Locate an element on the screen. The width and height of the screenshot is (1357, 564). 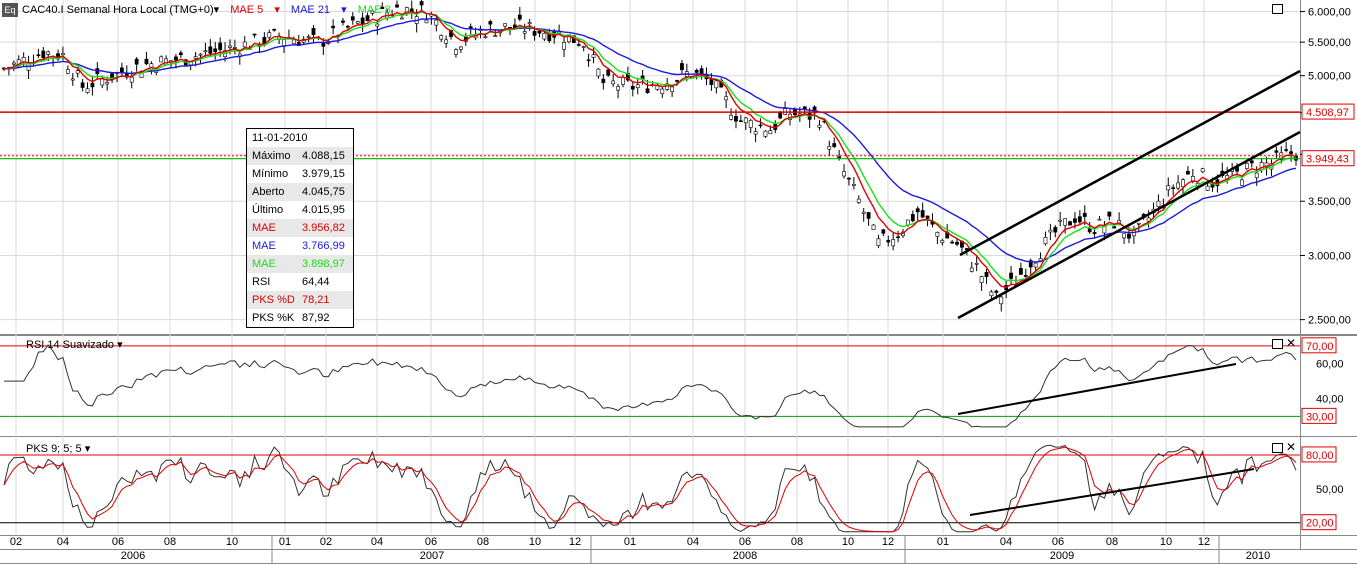
price-label-last-box is located at coordinates (1328, 158).